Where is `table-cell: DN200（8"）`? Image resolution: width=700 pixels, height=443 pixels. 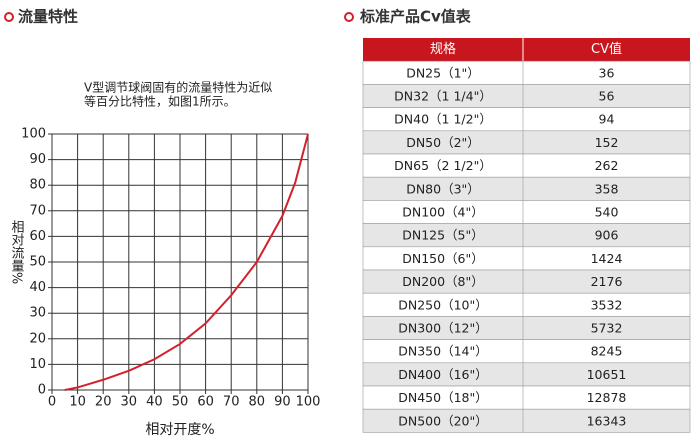
table-cell: DN200（8"） is located at coordinates (443, 281).